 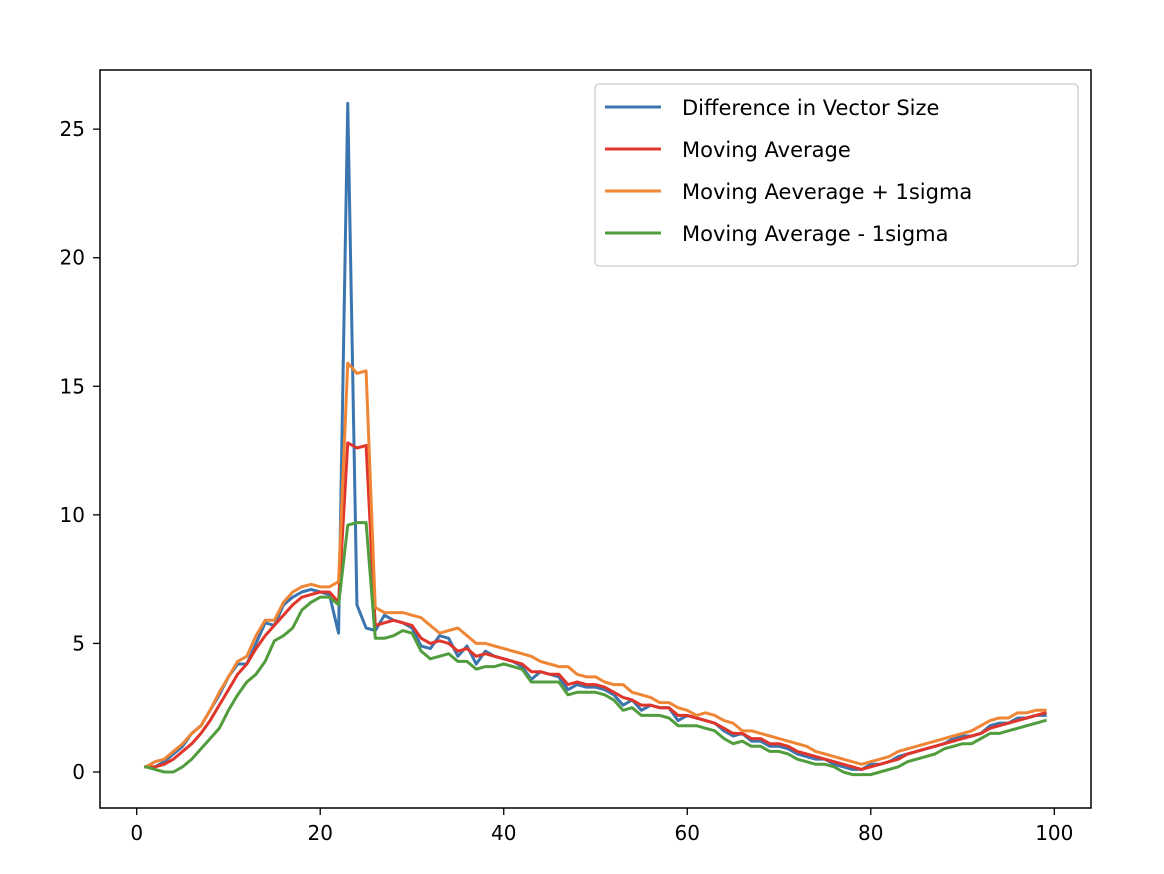 I want to click on x-tick-label: 60, so click(x=687, y=833).